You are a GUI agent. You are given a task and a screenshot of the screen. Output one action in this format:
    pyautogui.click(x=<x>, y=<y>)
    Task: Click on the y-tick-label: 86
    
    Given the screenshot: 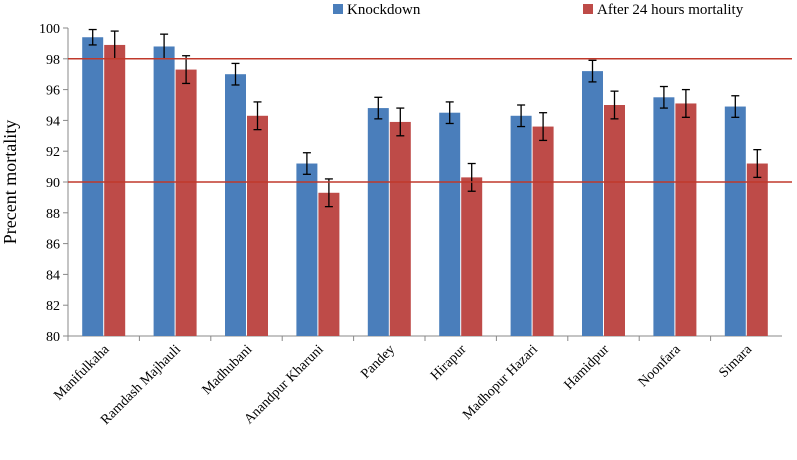 What is the action you would take?
    pyautogui.click(x=53, y=245)
    